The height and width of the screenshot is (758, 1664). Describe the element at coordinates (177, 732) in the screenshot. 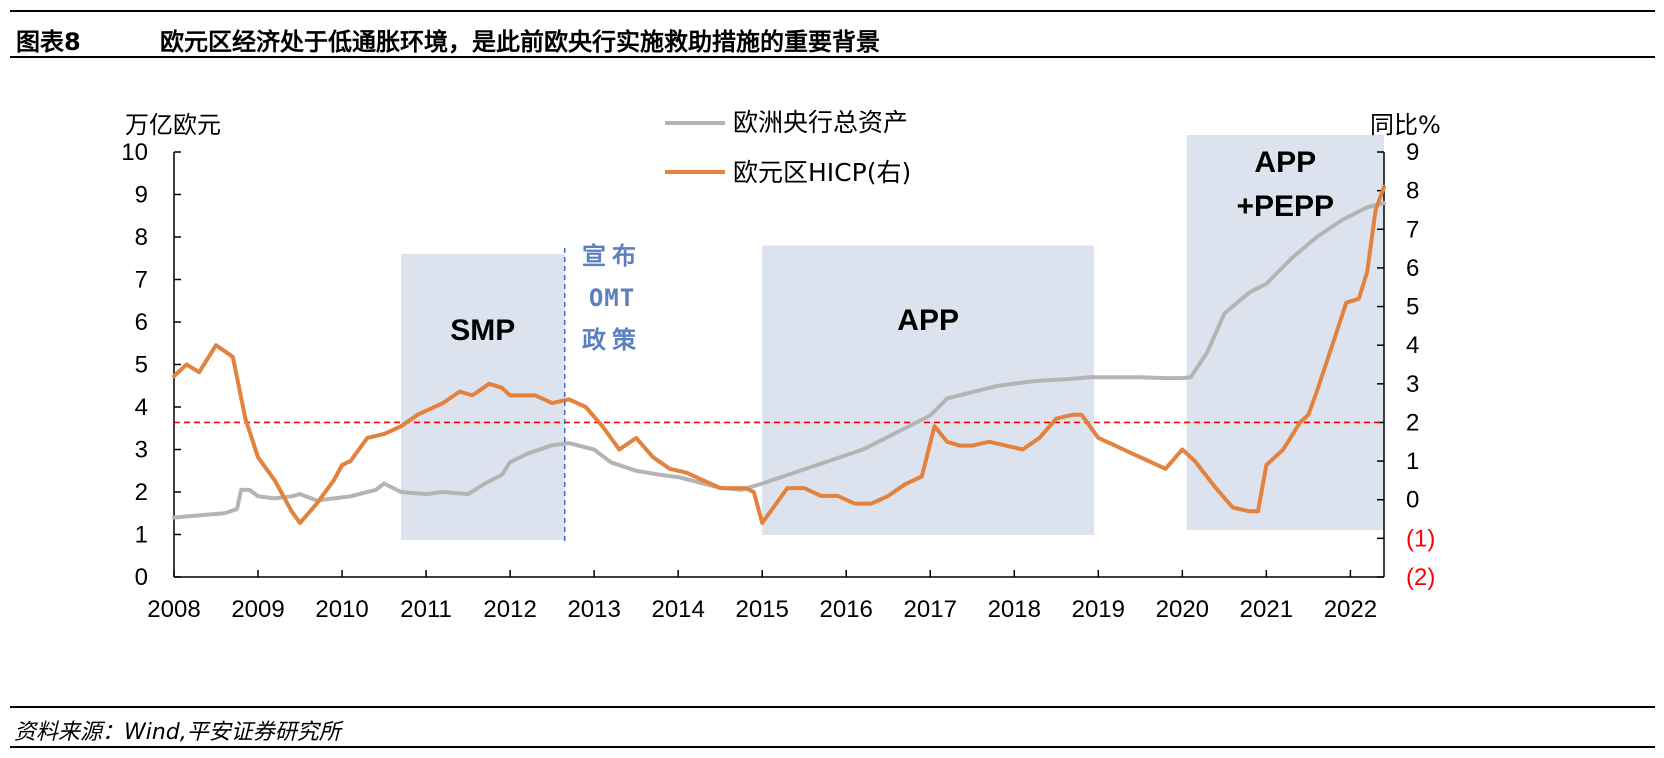

I see `source-note: 资料来源：Wind,平安证券研究所` at that location.